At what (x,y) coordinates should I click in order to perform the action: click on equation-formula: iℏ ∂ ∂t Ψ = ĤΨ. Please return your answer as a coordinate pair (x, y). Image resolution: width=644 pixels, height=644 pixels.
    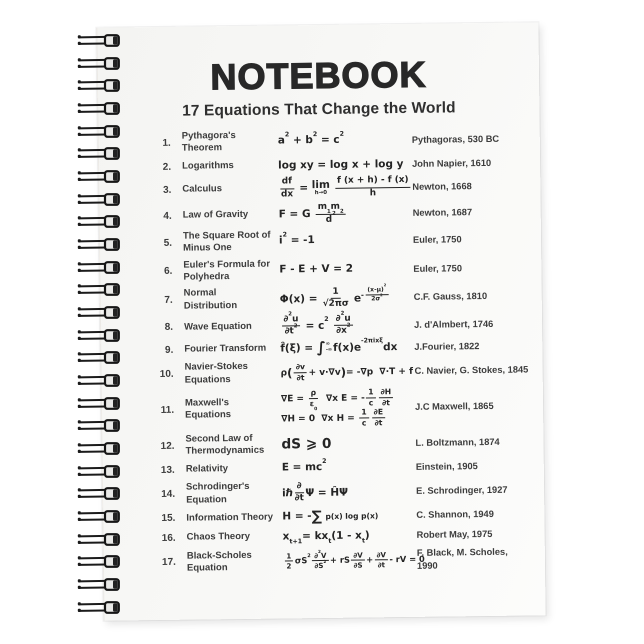
    Looking at the image, I should click on (315, 492).